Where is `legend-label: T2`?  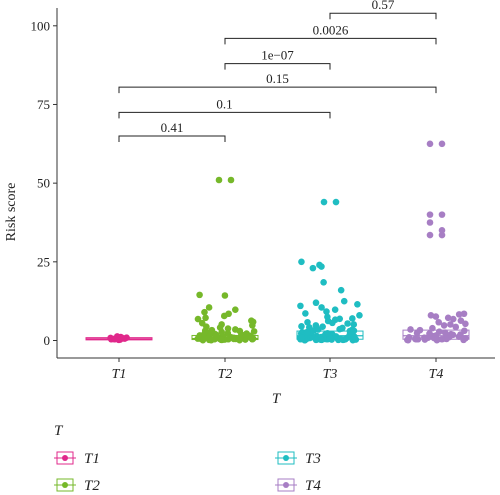 legend-label: T2 is located at coordinates (92, 486).